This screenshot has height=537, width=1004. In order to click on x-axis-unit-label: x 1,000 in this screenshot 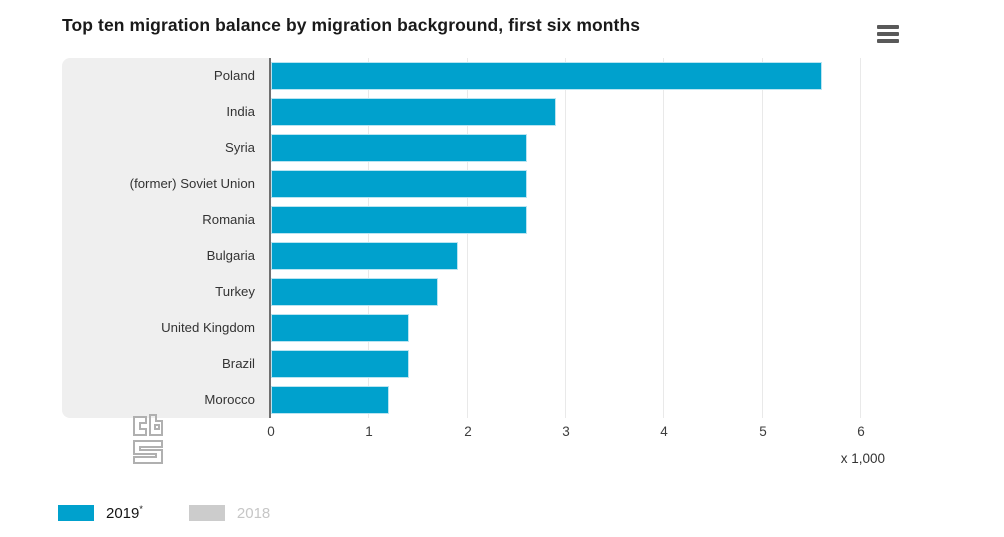, I will do `click(862, 458)`.